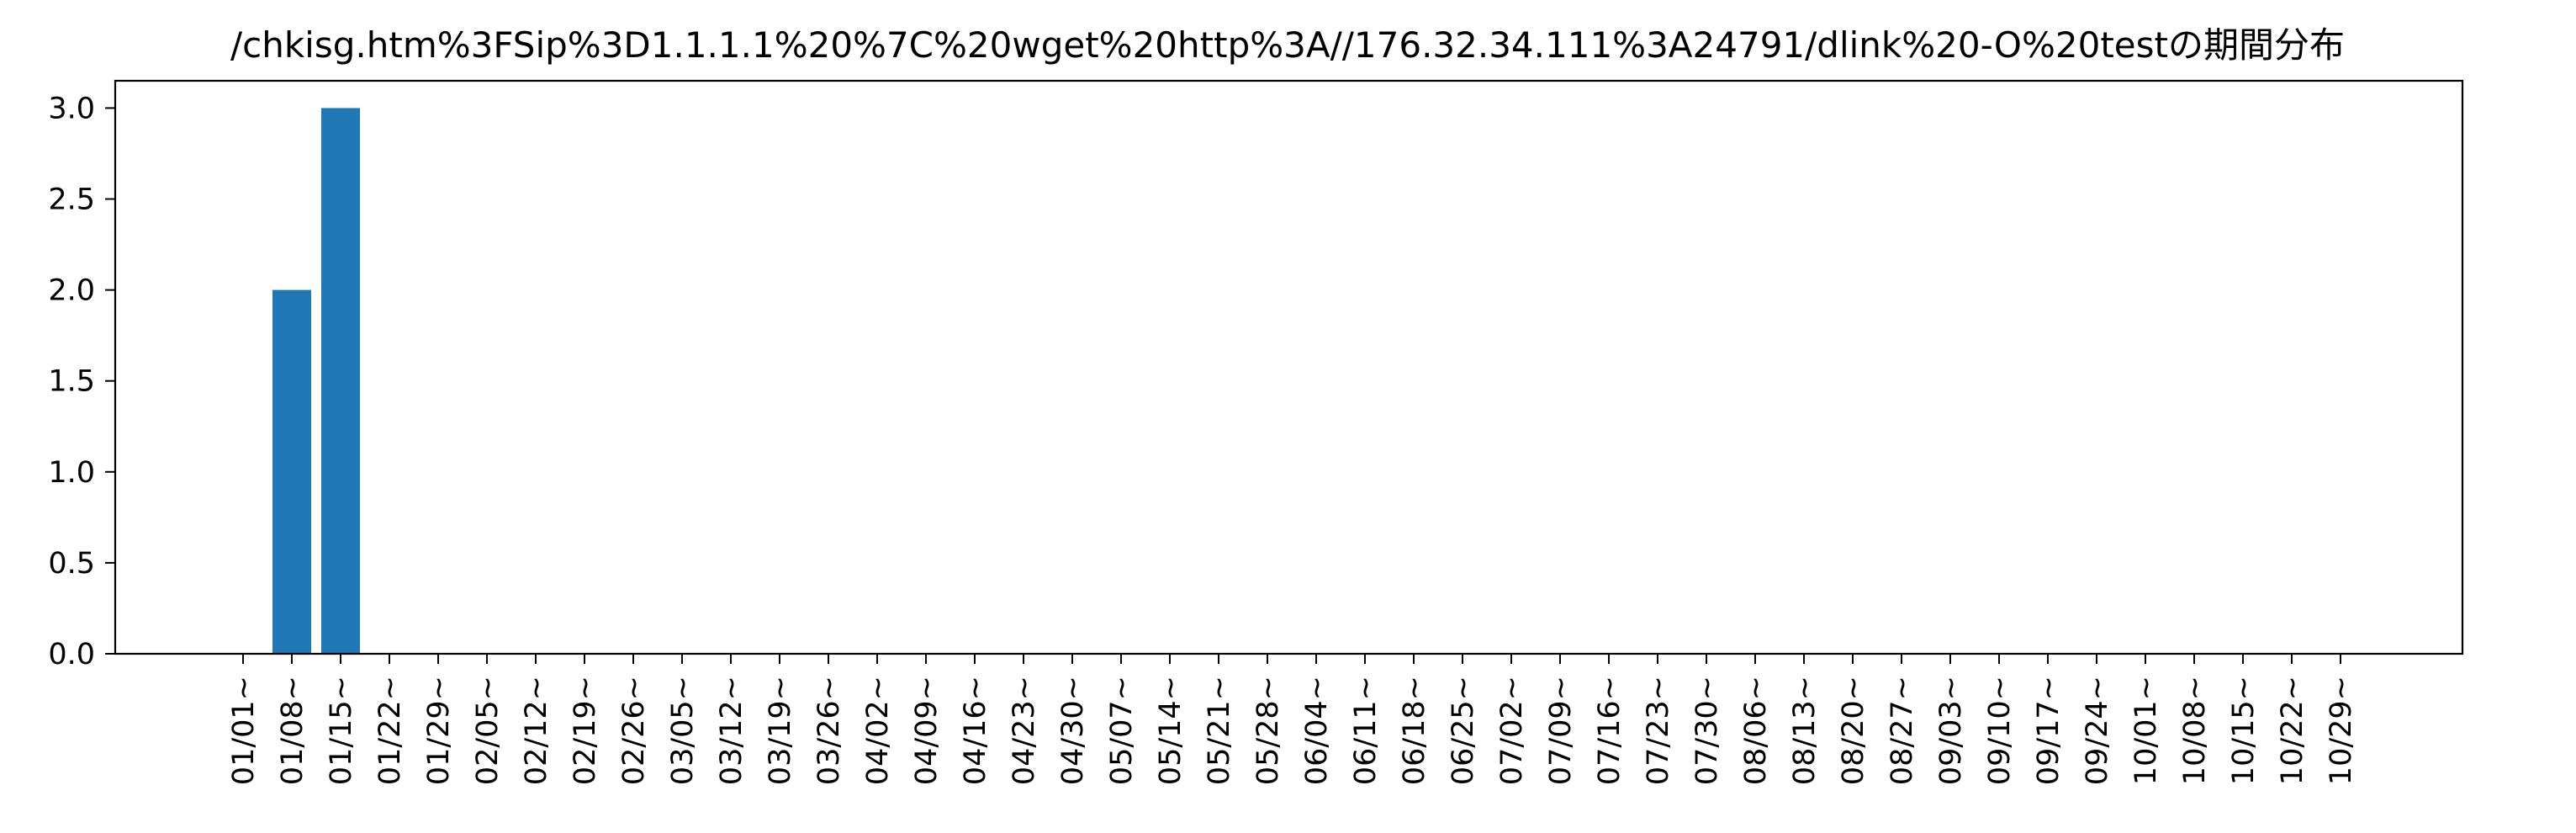 Image resolution: width=2576 pixels, height=833 pixels. Describe the element at coordinates (829, 730) in the screenshot. I see `x-tick-label: 03/26~` at that location.